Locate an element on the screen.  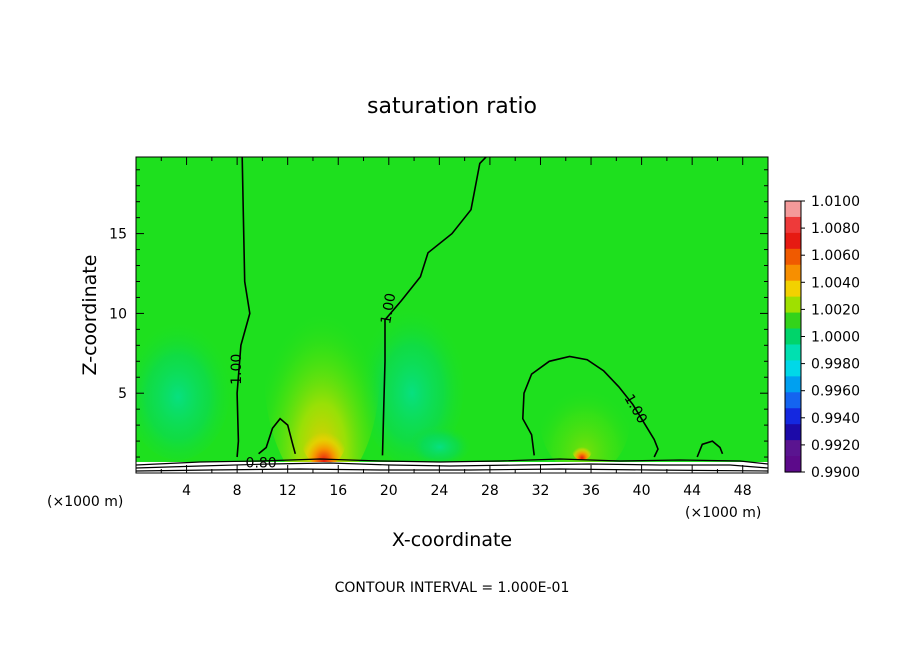
contour-label-1: 1.00 is located at coordinates (237, 369).